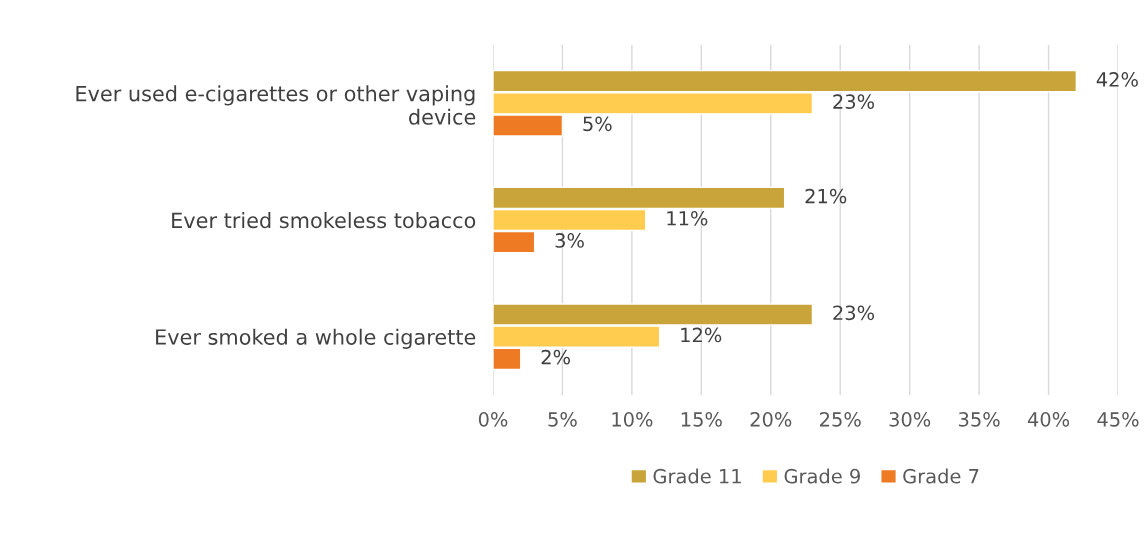  I want to click on y-tick-label: Ever tried smokeless tobacco, so click(324, 220).